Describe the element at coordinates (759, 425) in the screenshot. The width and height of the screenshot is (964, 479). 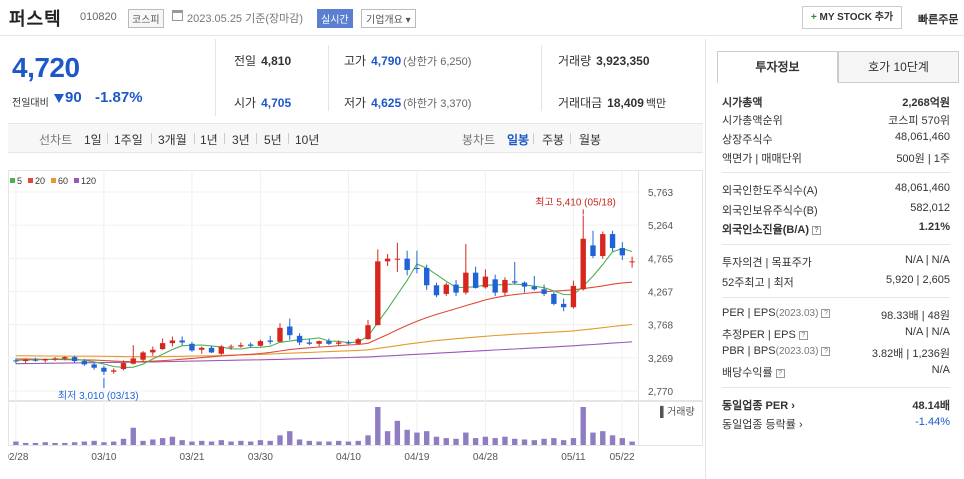
I see `sector-rate-label: 동일업종 등락률` at that location.